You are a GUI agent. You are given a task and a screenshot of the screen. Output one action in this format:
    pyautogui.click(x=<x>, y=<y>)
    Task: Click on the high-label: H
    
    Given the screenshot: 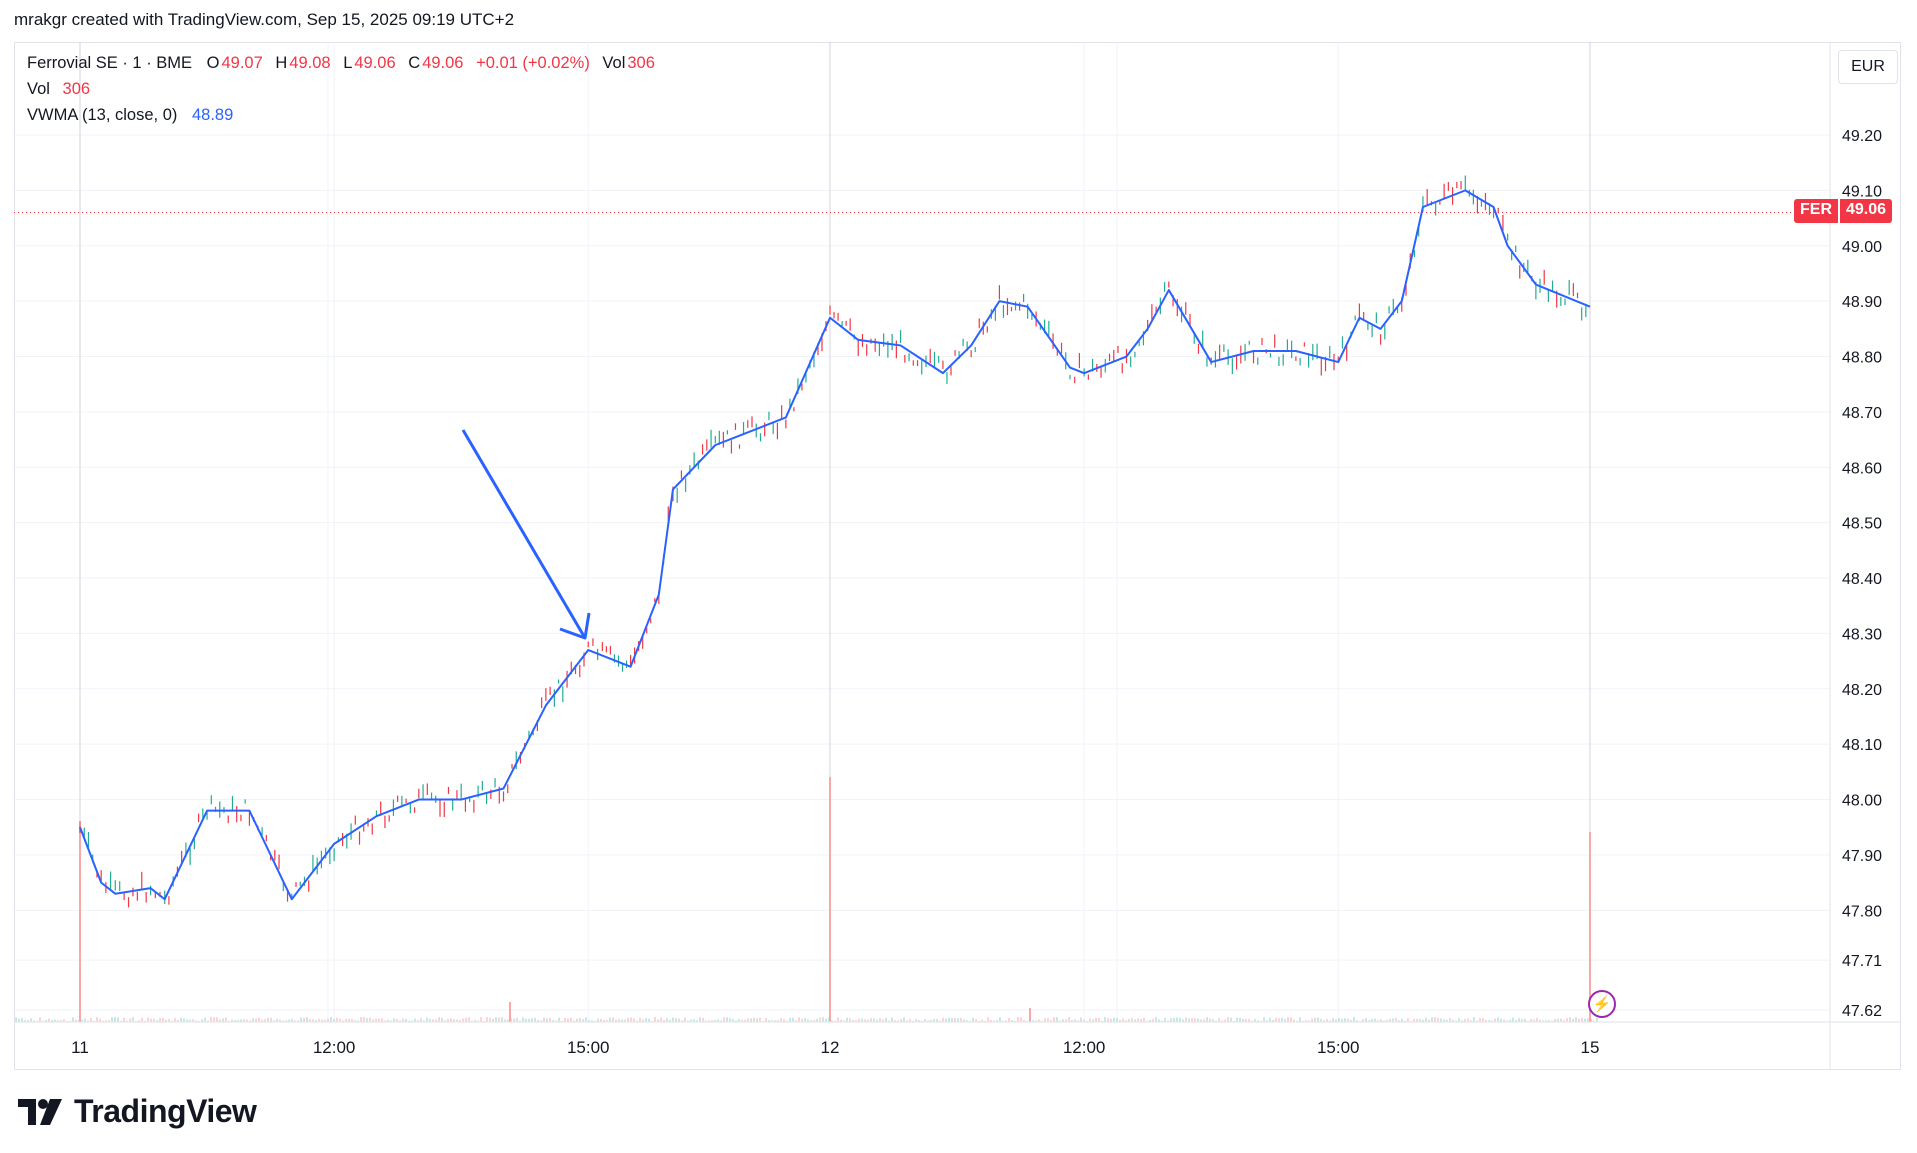 What is the action you would take?
    pyautogui.click(x=281, y=63)
    